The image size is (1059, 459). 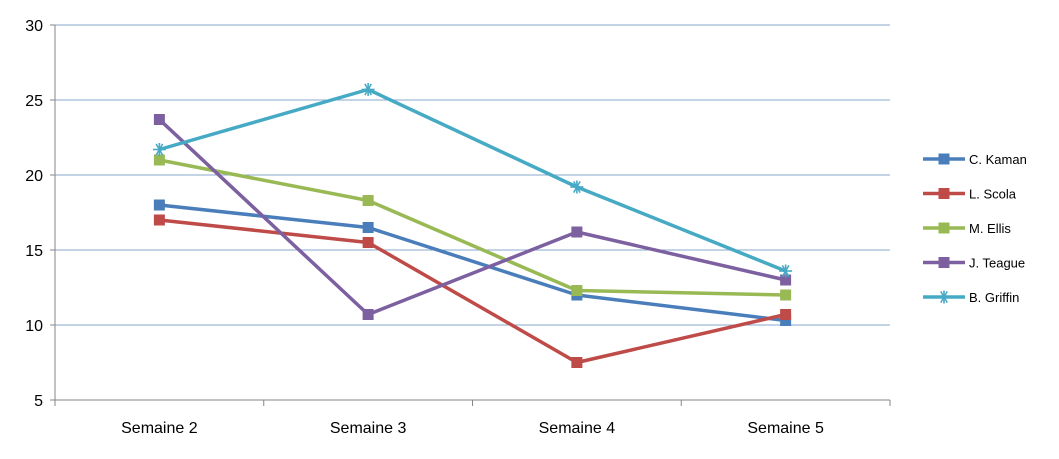 What do you see at coordinates (997, 263) in the screenshot?
I see `legend-label: J. Teague` at bounding box center [997, 263].